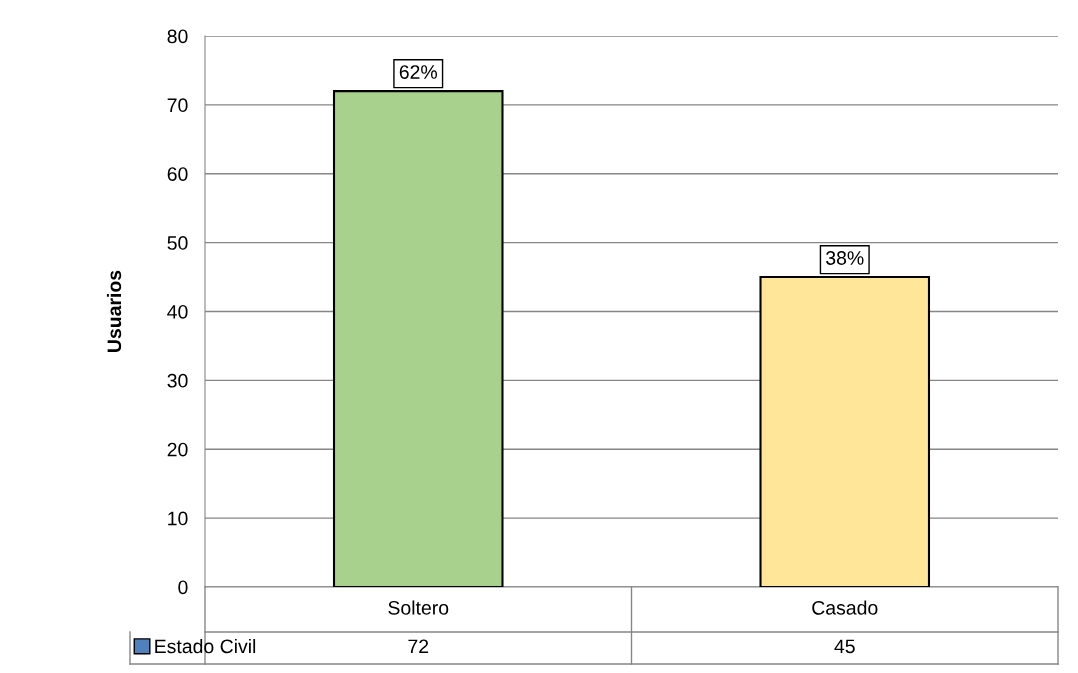 This screenshot has height=673, width=1078. What do you see at coordinates (177, 449) in the screenshot?
I see `y-tick-label: 20` at bounding box center [177, 449].